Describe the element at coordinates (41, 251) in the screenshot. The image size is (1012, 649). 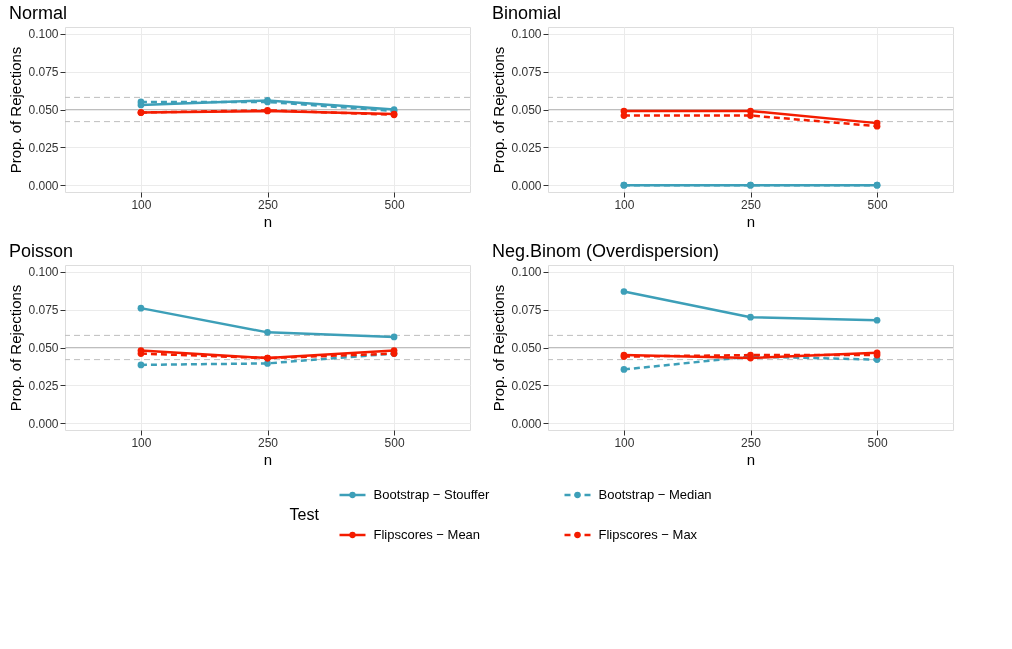
I see `chart-title: Poisson` at that location.